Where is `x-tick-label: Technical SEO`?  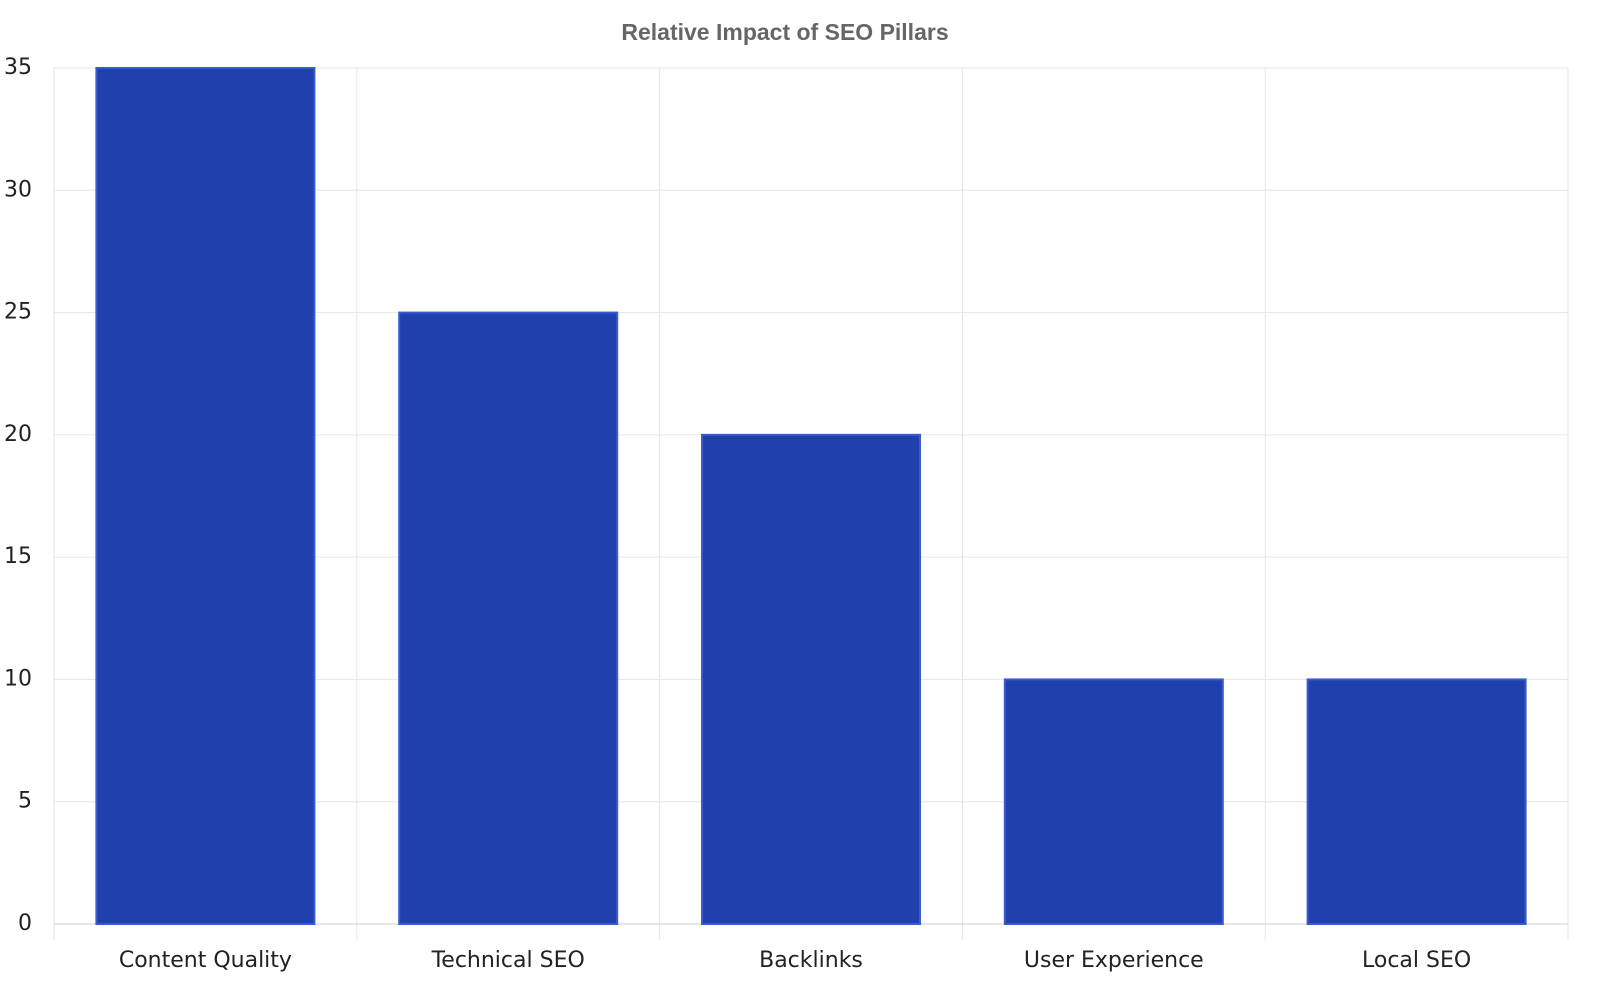 x-tick-label: Technical SEO is located at coordinates (508, 960).